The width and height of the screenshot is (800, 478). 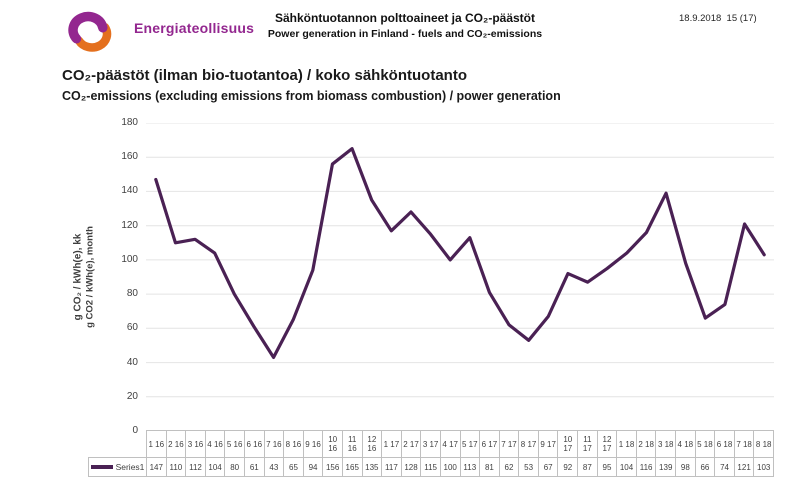 What do you see at coordinates (547, 443) in the screenshot?
I see `x-label-cell: 9 17` at bounding box center [547, 443].